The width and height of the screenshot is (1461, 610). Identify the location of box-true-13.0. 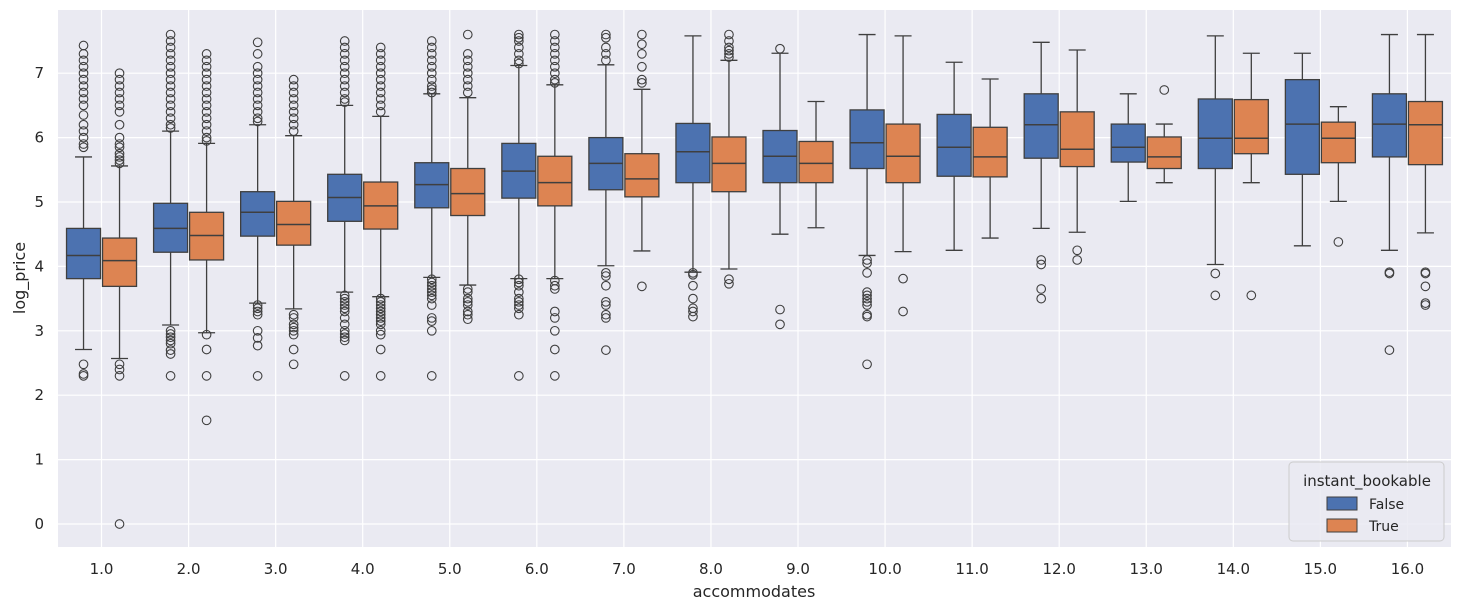
(1164, 134).